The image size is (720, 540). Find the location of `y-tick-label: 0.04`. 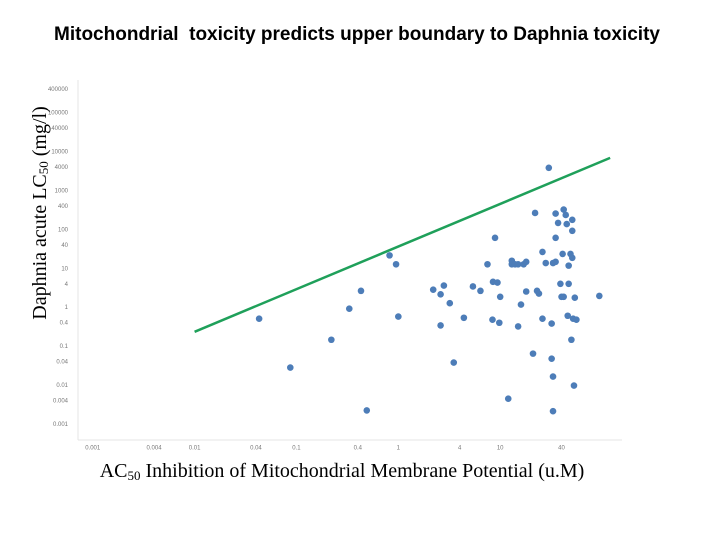

y-tick-label: 0.04 is located at coordinates (62, 363).